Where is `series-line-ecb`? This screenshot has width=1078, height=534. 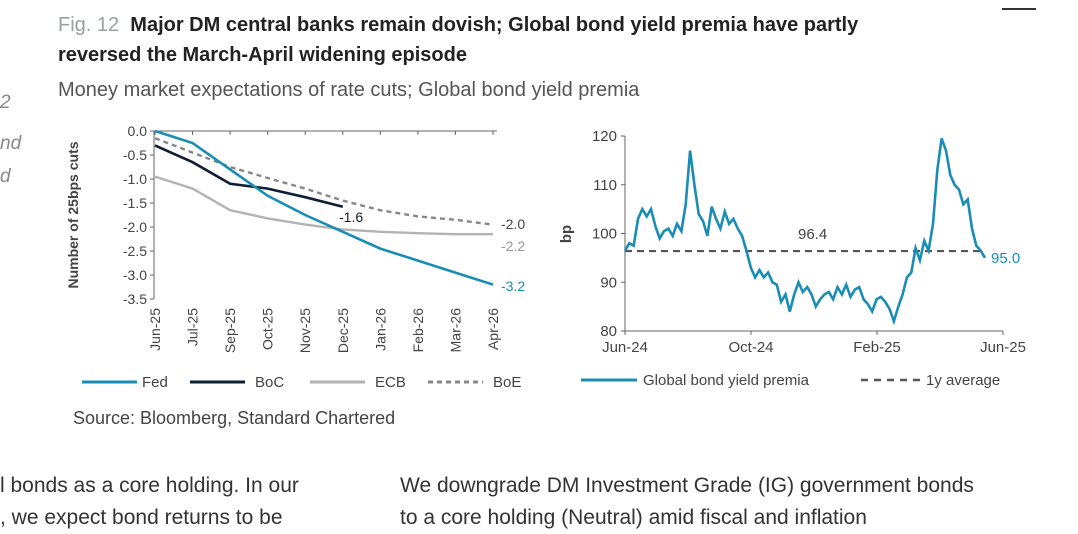
series-line-ecb is located at coordinates (323, 205).